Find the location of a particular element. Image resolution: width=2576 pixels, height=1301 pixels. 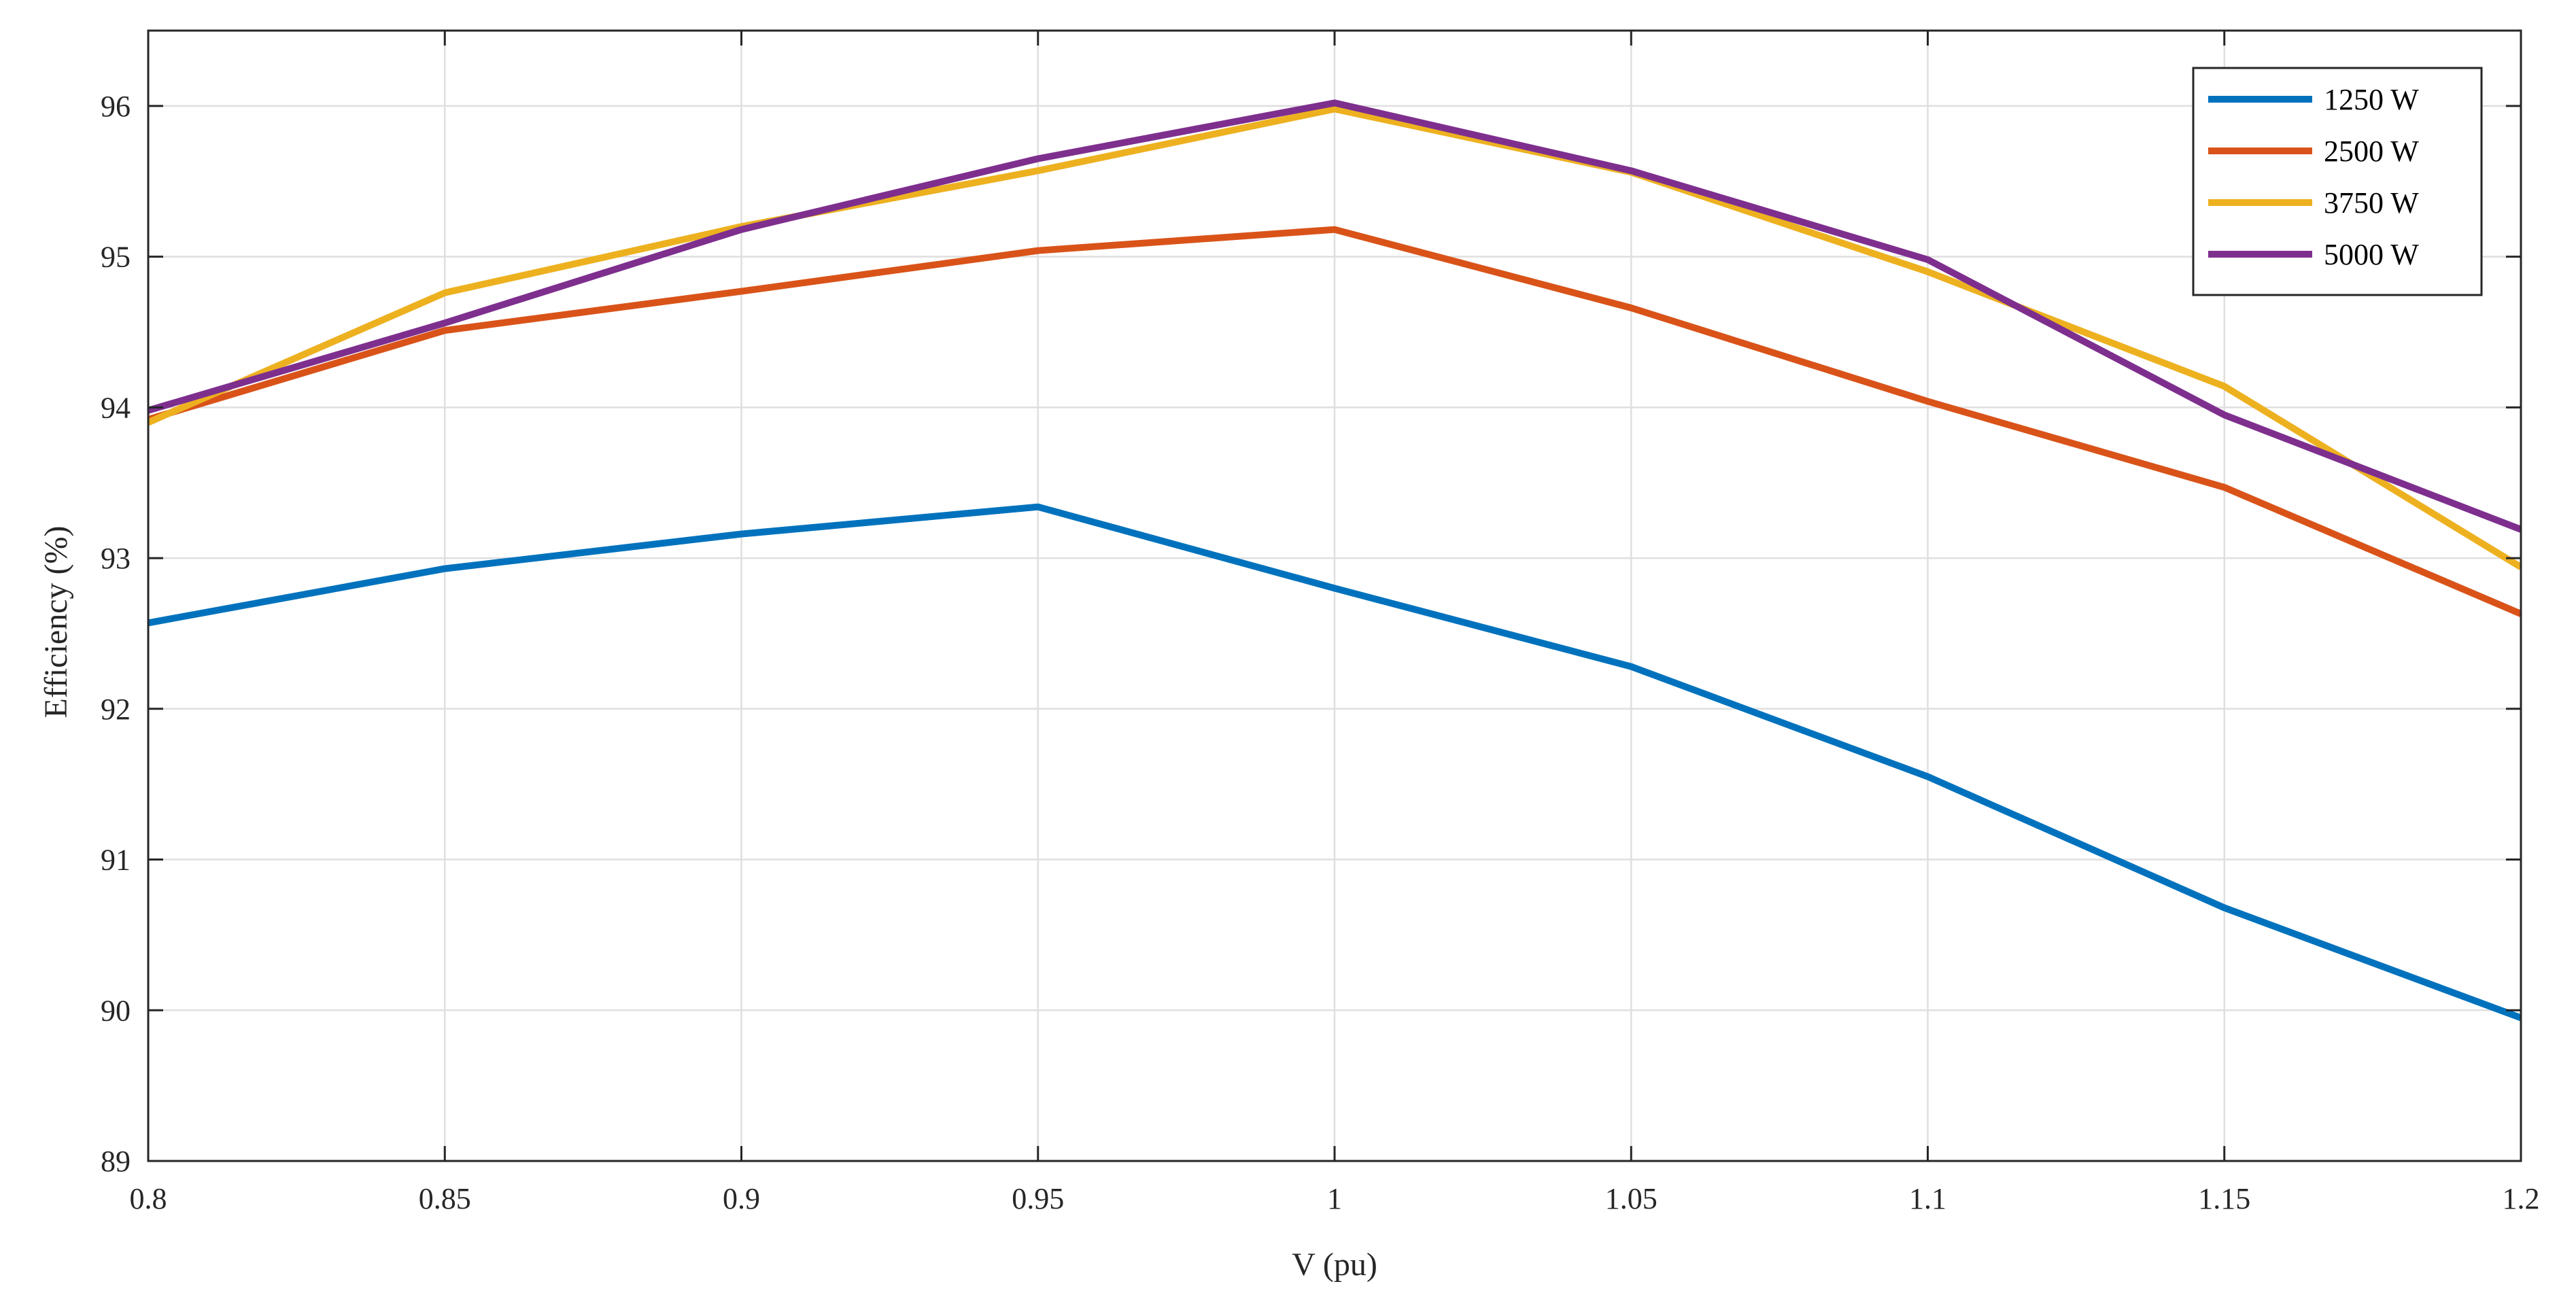

legend-label: 3750 W is located at coordinates (2371, 203).